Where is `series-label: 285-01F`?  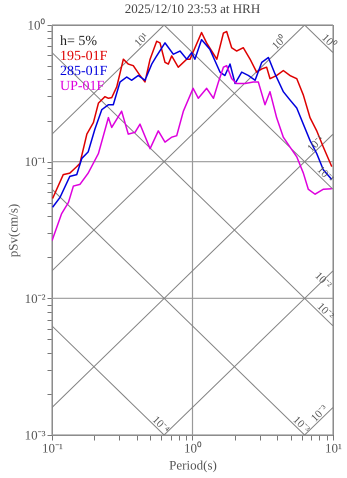 series-label: 285-01F is located at coordinates (84, 71).